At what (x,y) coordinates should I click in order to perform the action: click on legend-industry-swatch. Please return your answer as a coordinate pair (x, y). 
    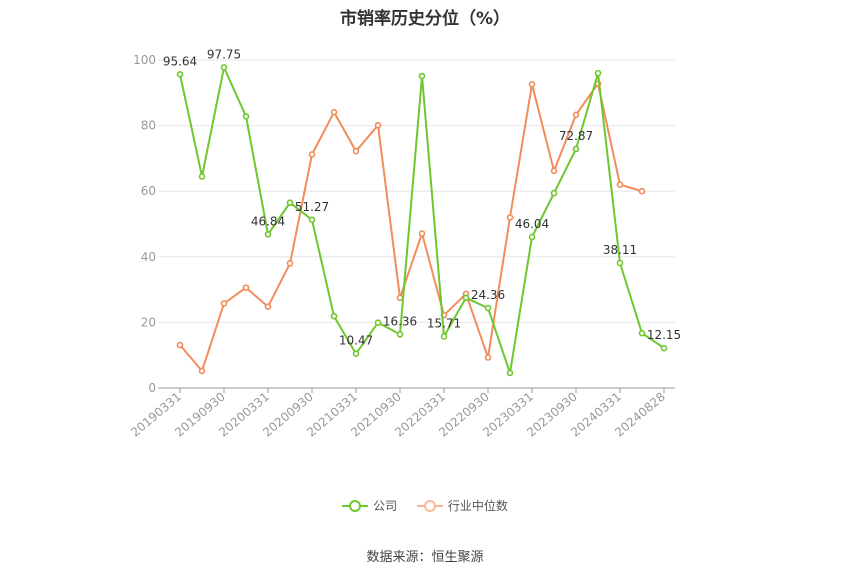
    Looking at the image, I should click on (429, 505).